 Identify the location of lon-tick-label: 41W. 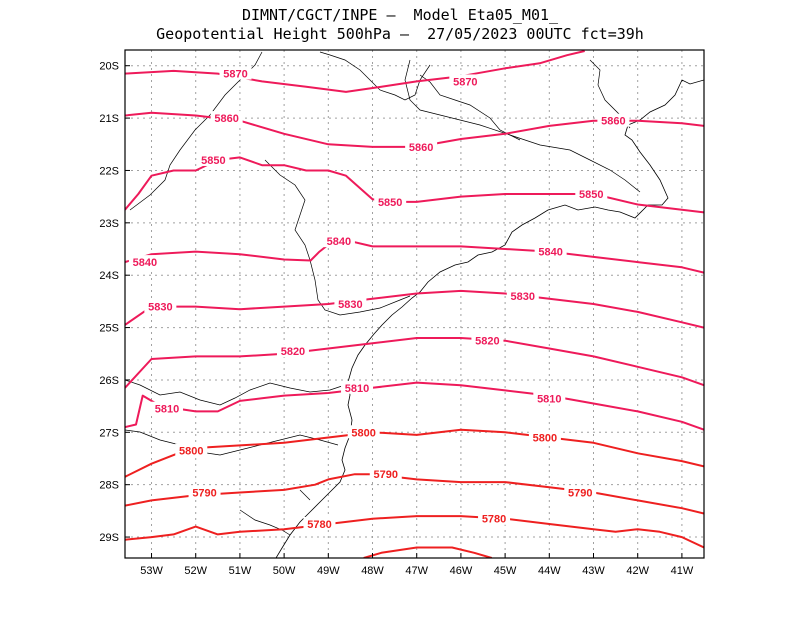
(682, 571).